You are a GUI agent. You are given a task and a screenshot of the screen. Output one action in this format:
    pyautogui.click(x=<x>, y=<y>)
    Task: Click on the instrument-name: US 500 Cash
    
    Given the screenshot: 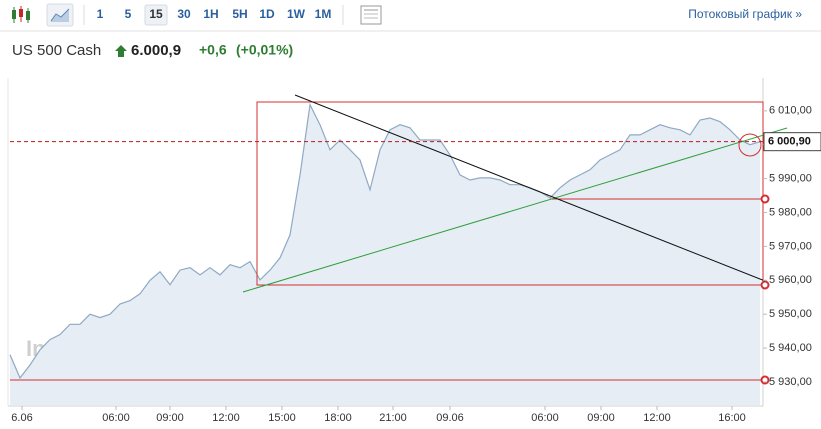 What is the action you would take?
    pyautogui.click(x=56, y=50)
    